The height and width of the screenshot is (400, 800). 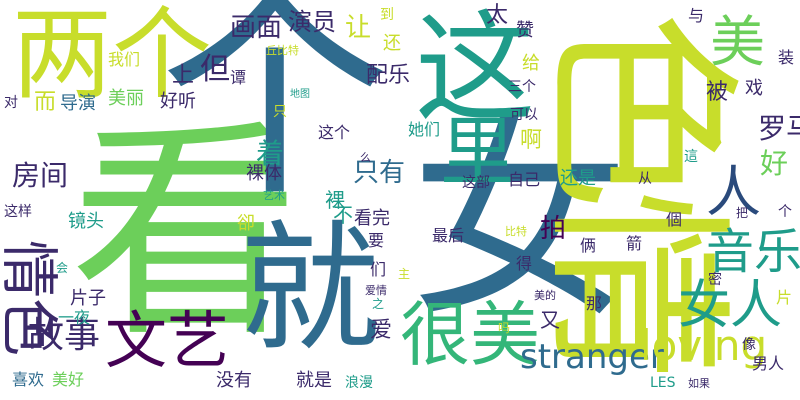 I want to click on word: 美好, so click(x=68, y=379).